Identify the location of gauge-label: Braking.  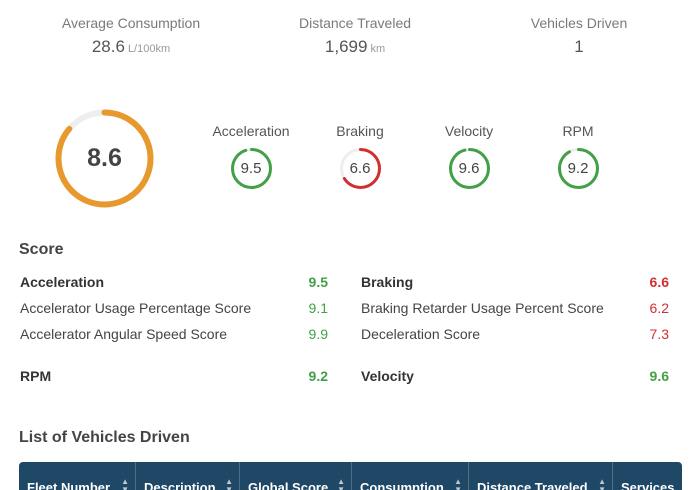
(360, 131).